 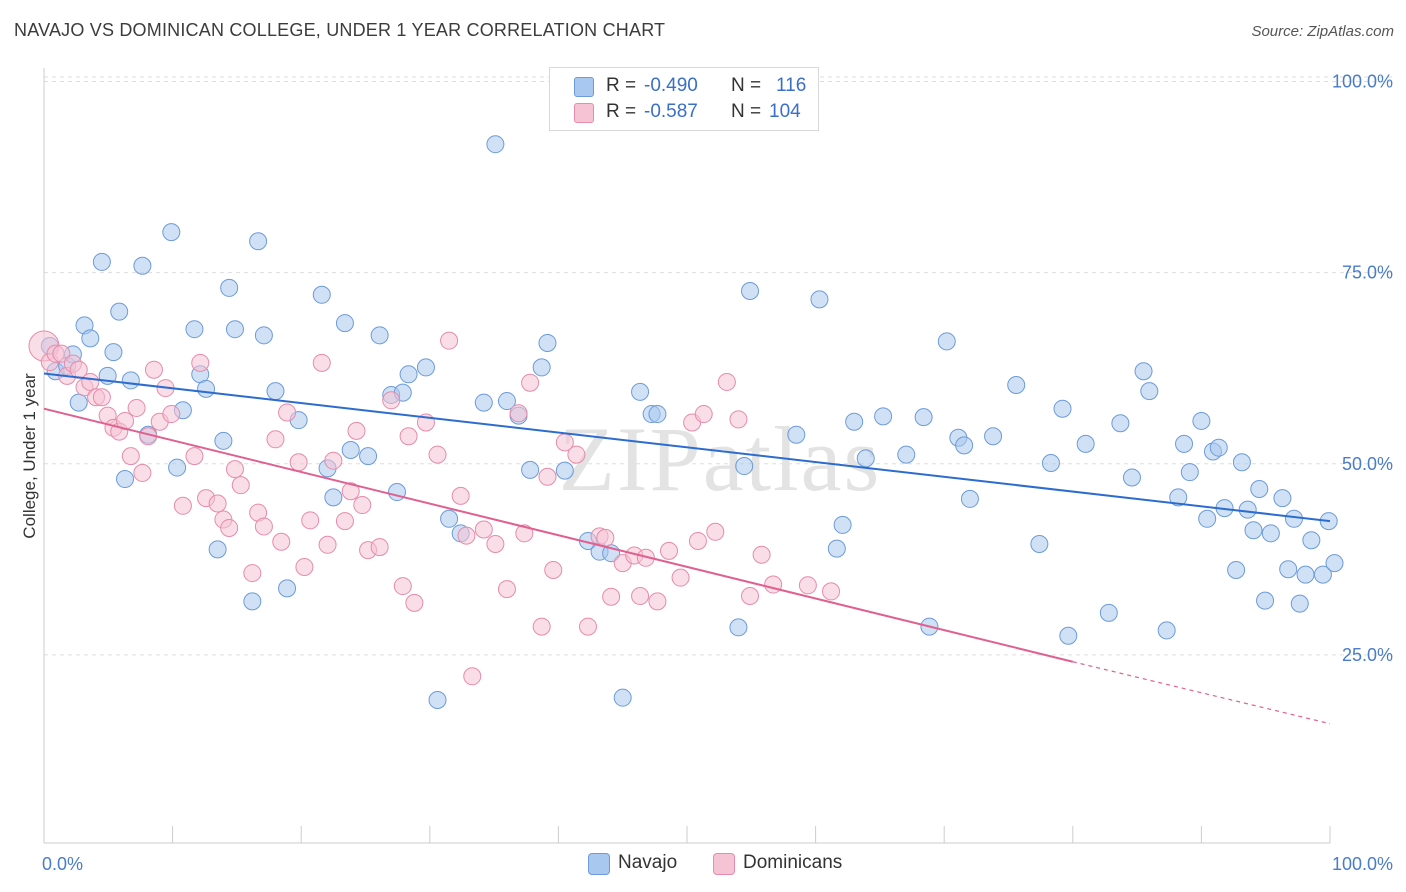 What do you see at coordinates (793, 862) in the screenshot?
I see `dominican-legend-label: Dominicans` at bounding box center [793, 862].